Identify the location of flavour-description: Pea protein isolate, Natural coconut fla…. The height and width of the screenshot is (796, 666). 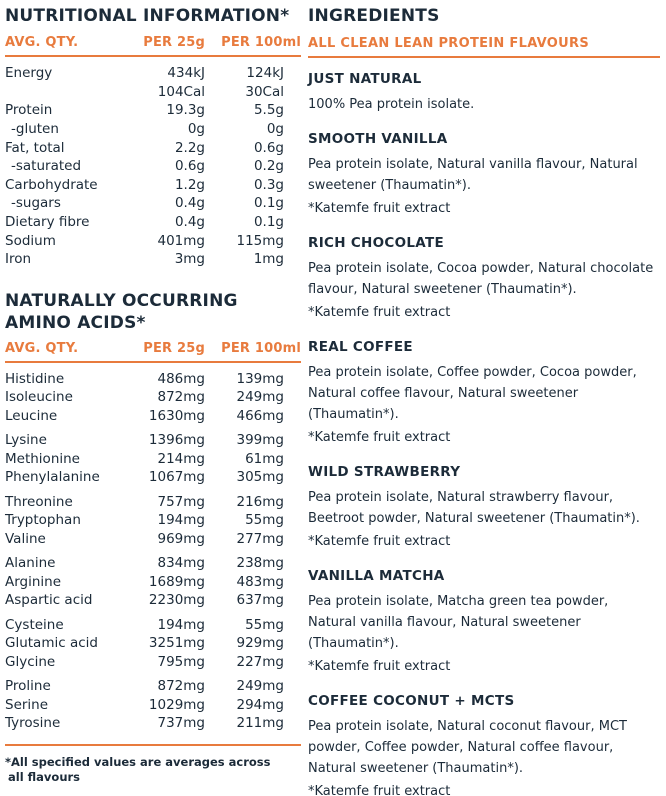
(467, 747).